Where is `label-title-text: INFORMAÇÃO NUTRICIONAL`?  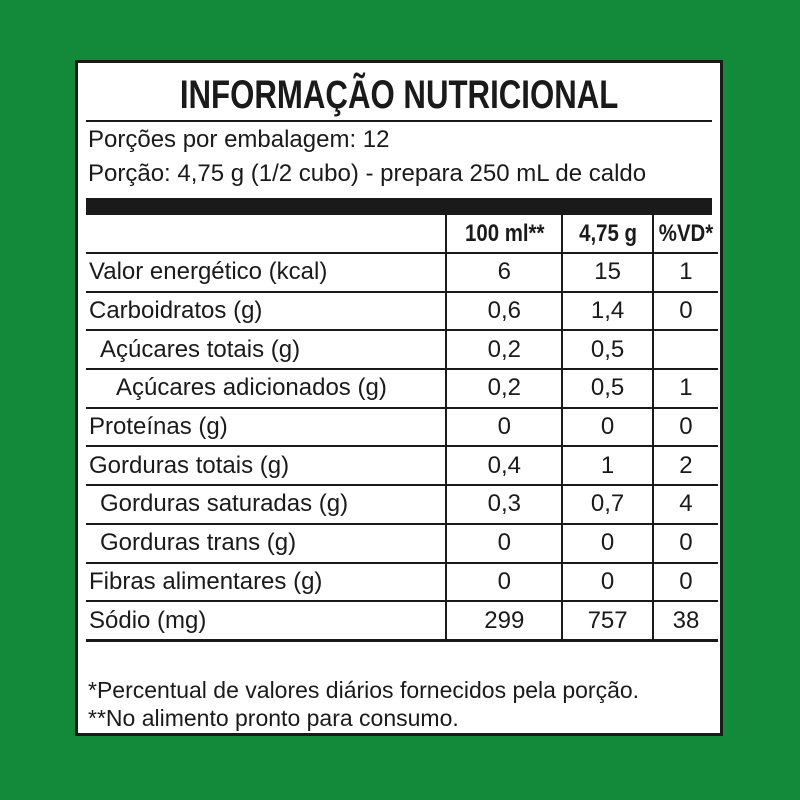
label-title-text: INFORMAÇÃO NUTRICIONAL is located at coordinates (399, 95).